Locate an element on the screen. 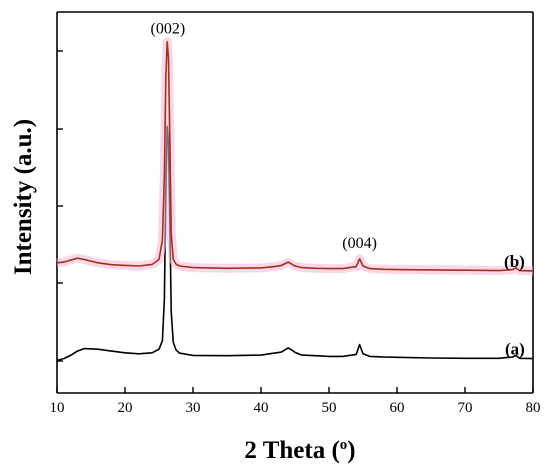  series-b-label: (b) is located at coordinates (514, 261).